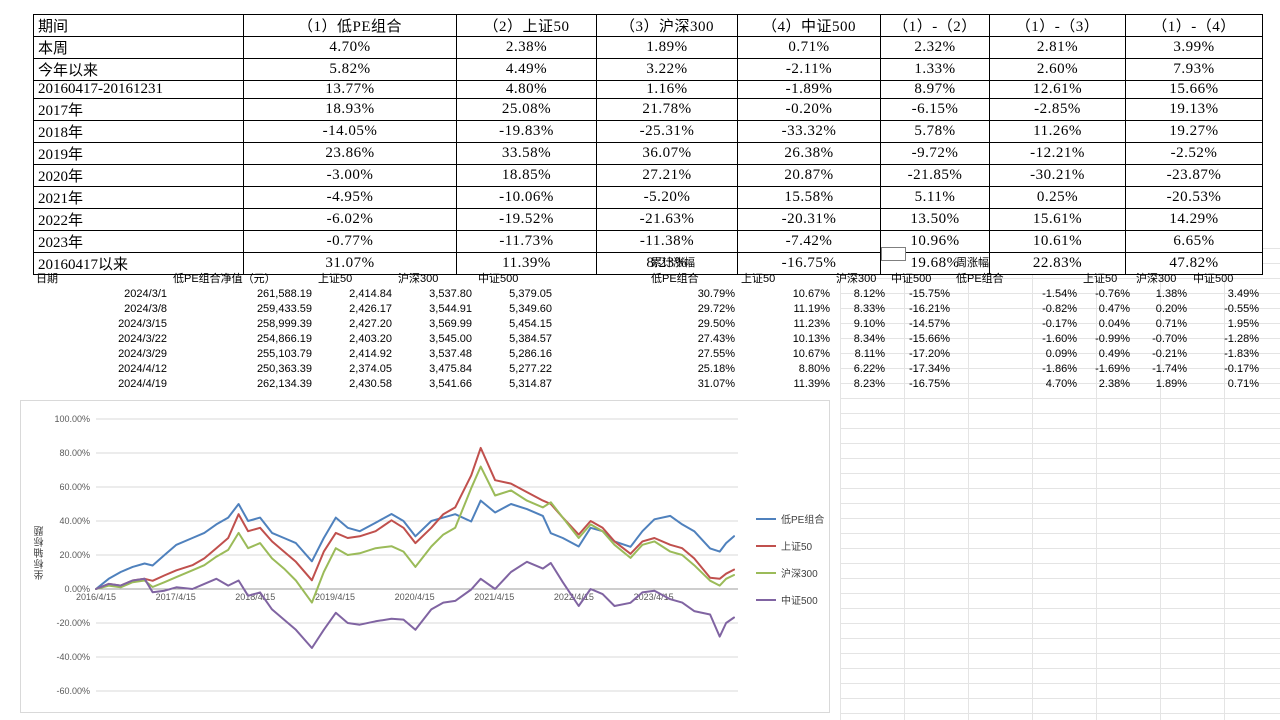 The height and width of the screenshot is (720, 1280). Describe the element at coordinates (716, 353) in the screenshot. I see `cell: 27.55%` at that location.